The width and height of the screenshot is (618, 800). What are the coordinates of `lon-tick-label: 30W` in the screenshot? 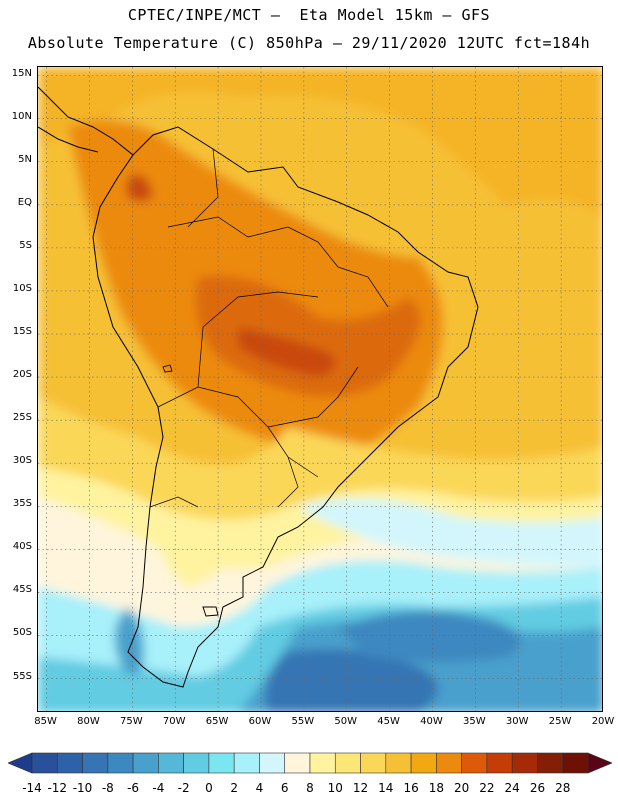 It's located at (517, 721).